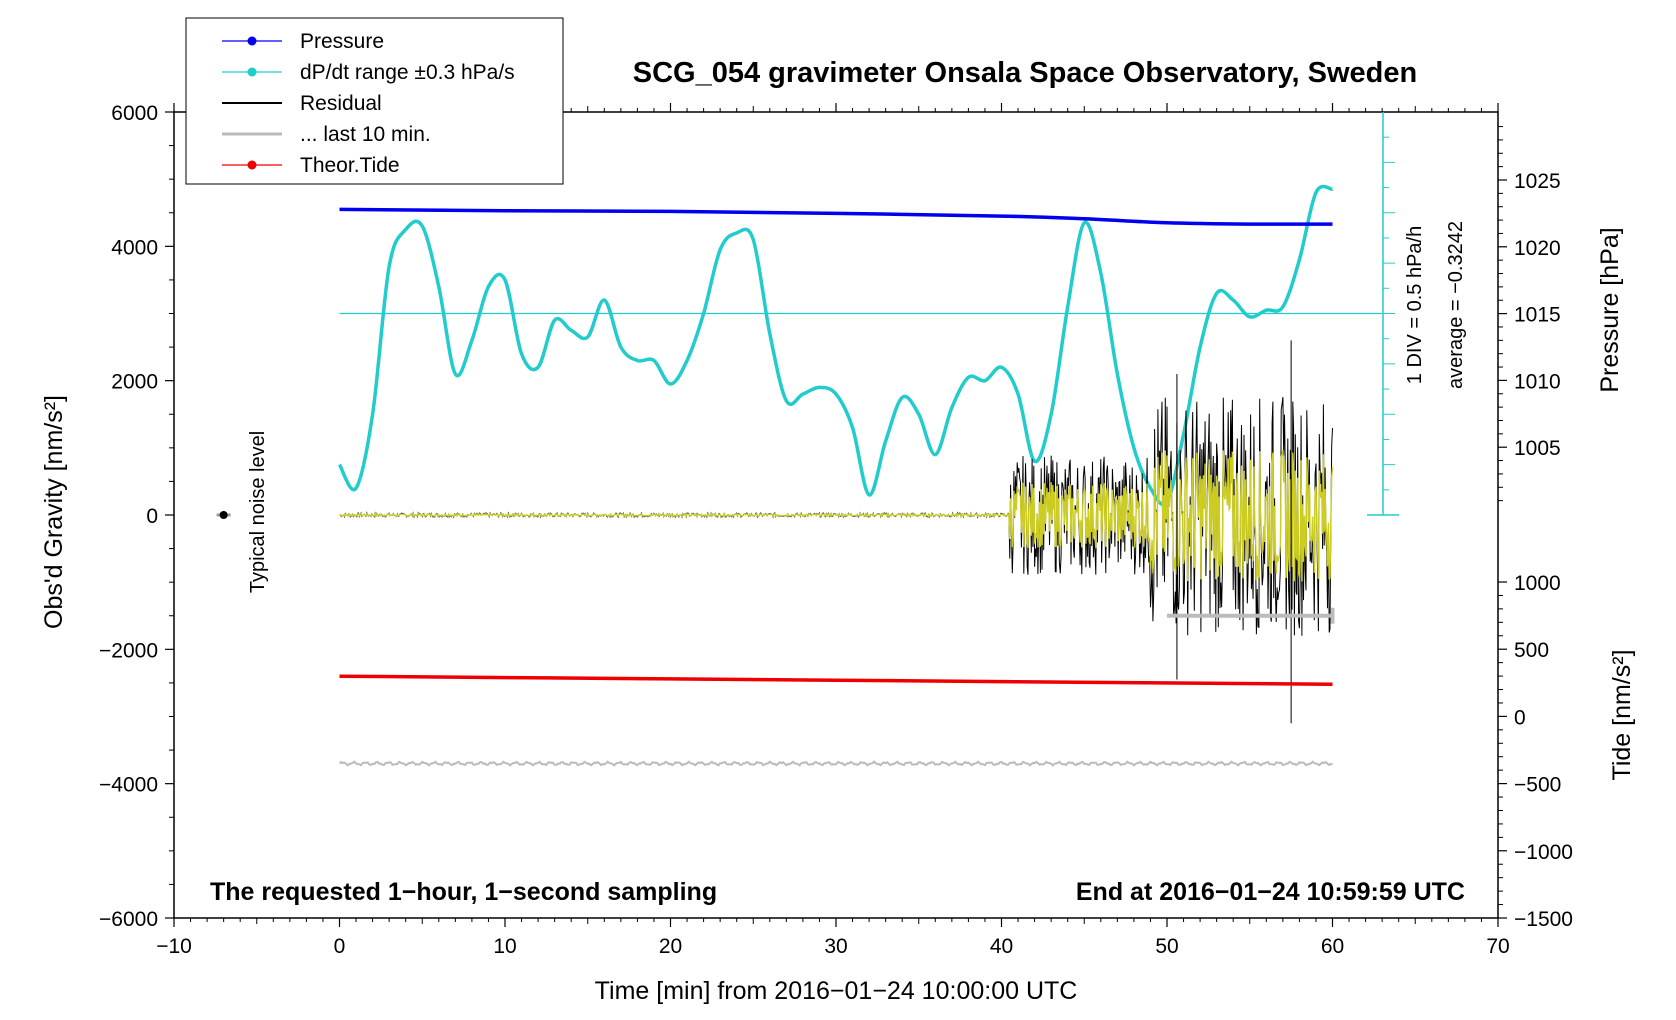  What do you see at coordinates (223, 515) in the screenshot?
I see `noise-level-marker` at bounding box center [223, 515].